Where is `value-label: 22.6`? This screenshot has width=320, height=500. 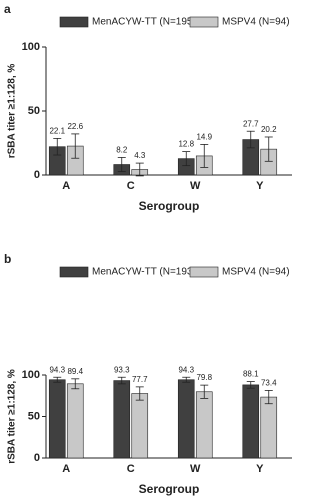 value-label: 22.6 is located at coordinates (75, 126).